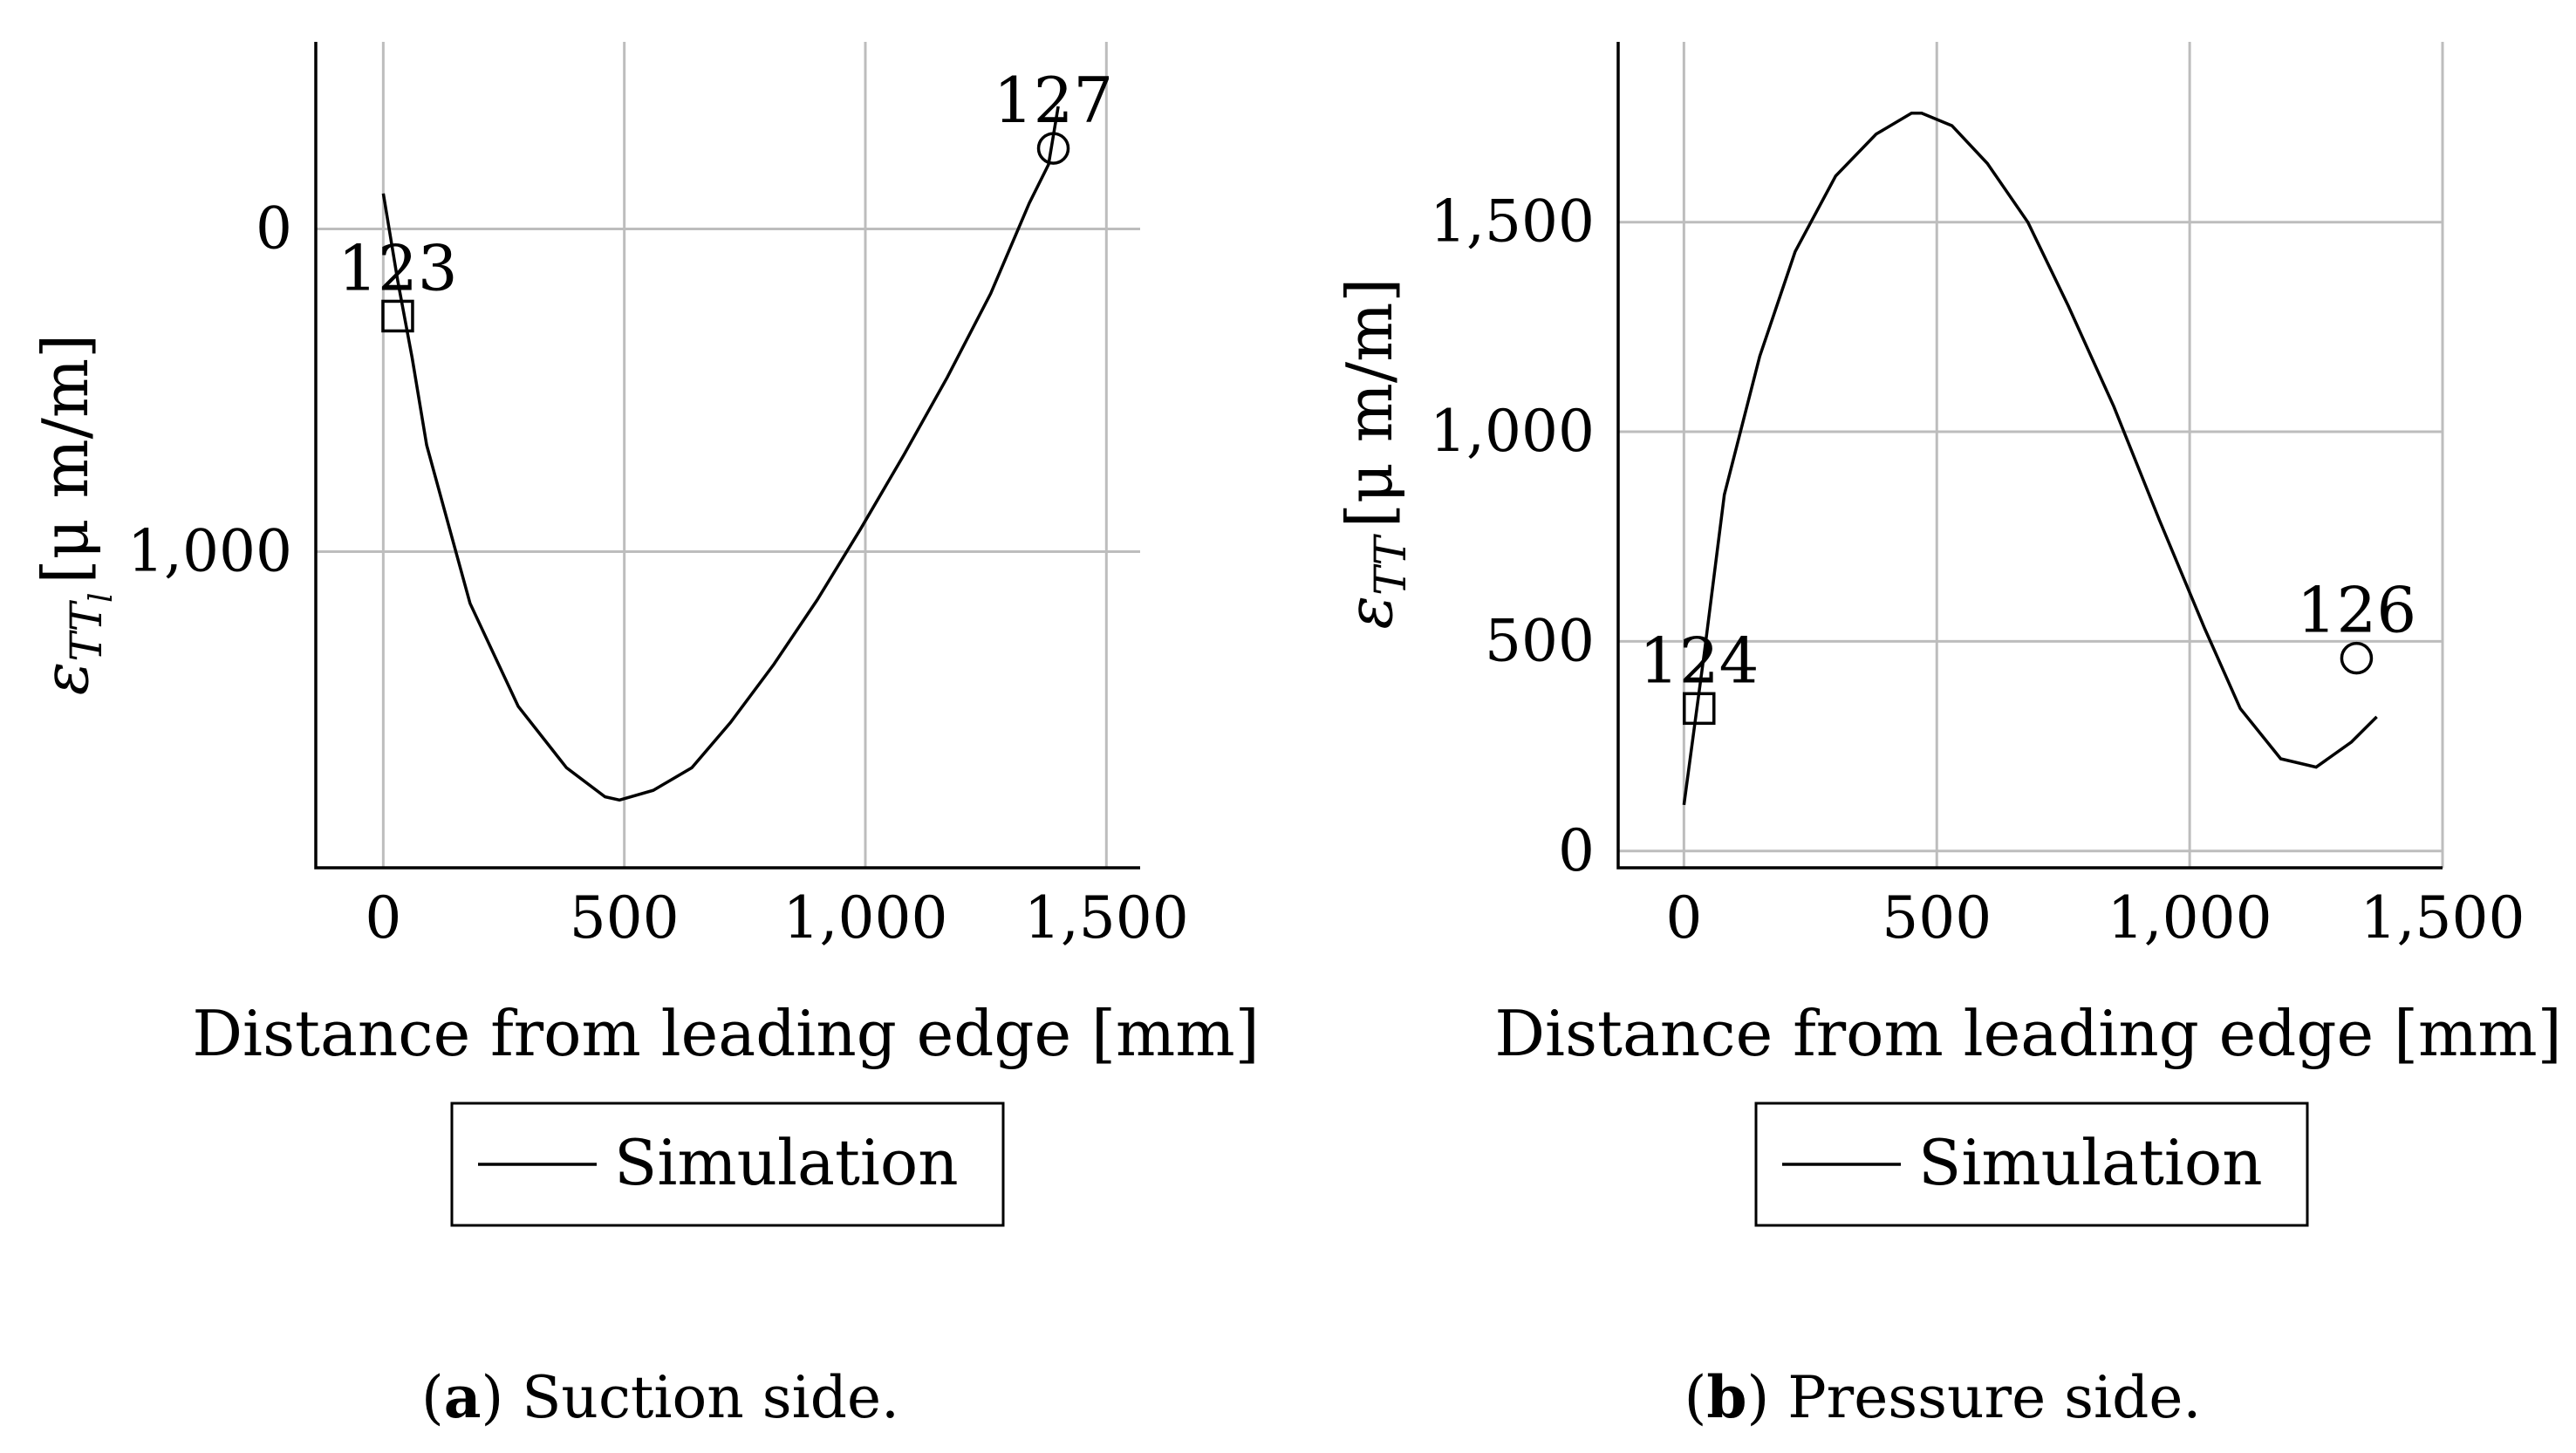 The width and height of the screenshot is (2576, 1453). What do you see at coordinates (1699, 660) in the screenshot?
I see `point-label-124: 124` at bounding box center [1699, 660].